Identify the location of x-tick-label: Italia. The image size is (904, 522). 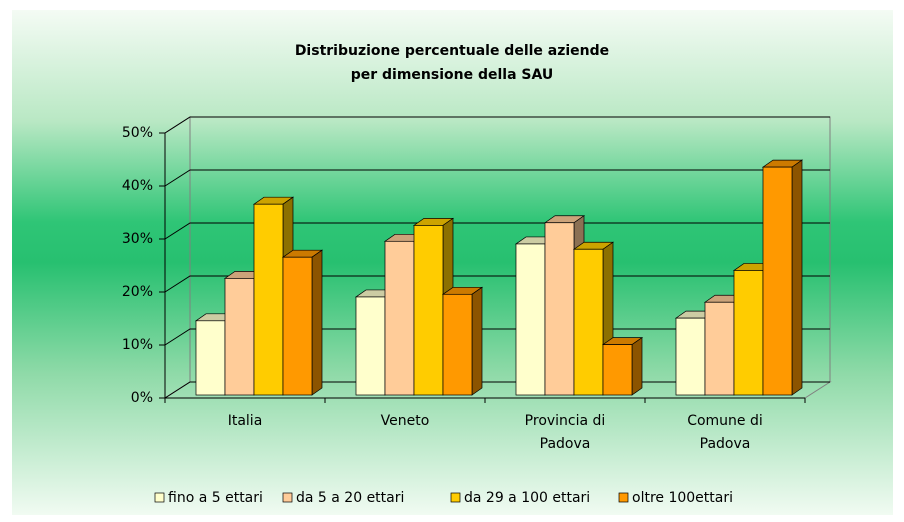
(245, 421).